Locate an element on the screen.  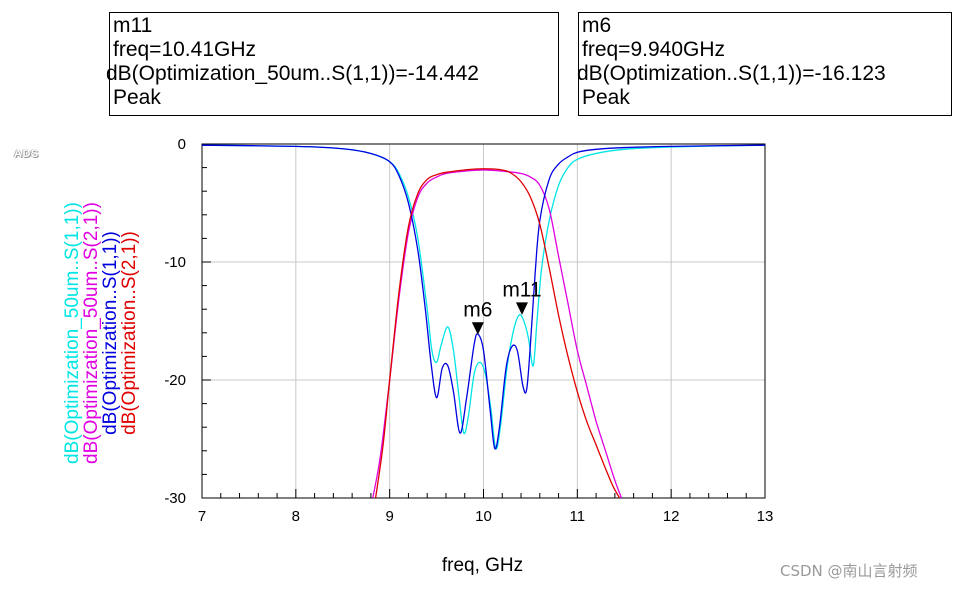
legend-entry-2: dB(Optimization_50um..S(2,1)) is located at coordinates (91, 333).